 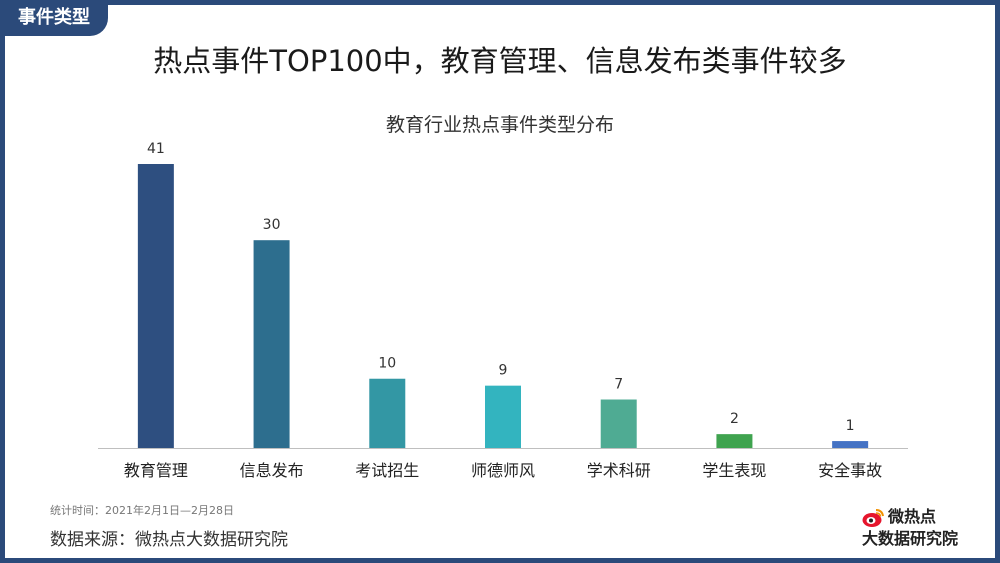 What do you see at coordinates (387, 364) in the screenshot?
I see `data-label-2: 10` at bounding box center [387, 364].